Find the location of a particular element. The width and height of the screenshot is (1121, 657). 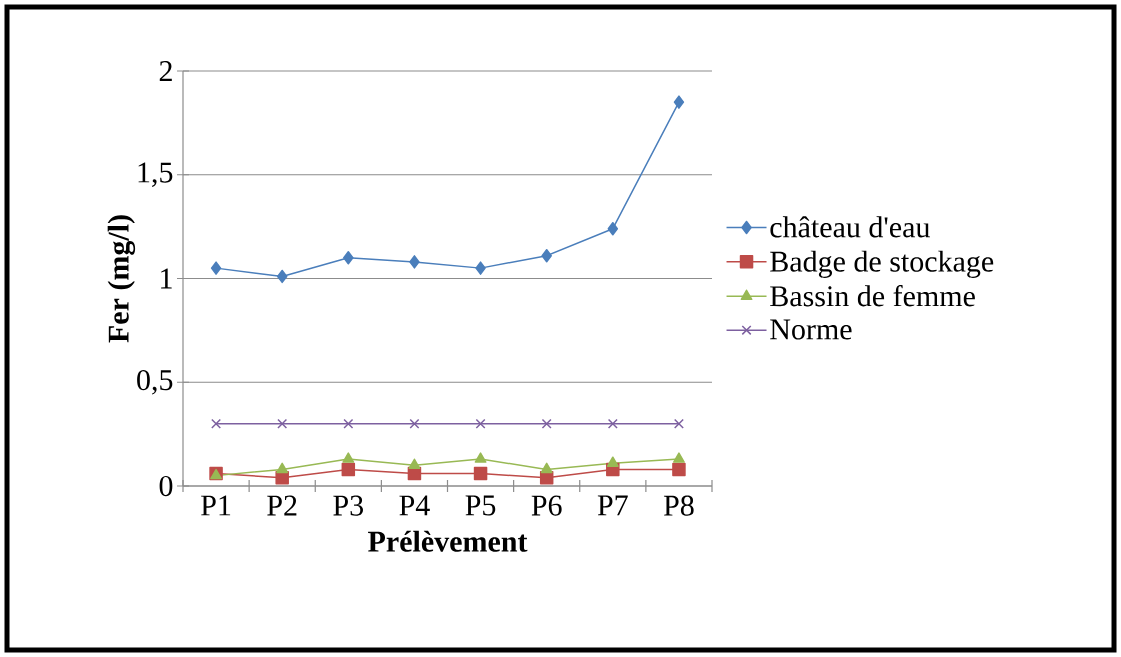

x-tick-label: P3 is located at coordinates (348, 505).